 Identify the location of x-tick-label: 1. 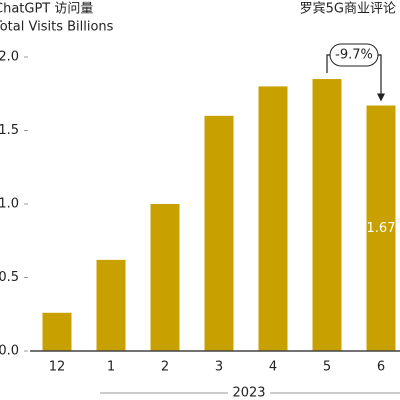
(111, 367).